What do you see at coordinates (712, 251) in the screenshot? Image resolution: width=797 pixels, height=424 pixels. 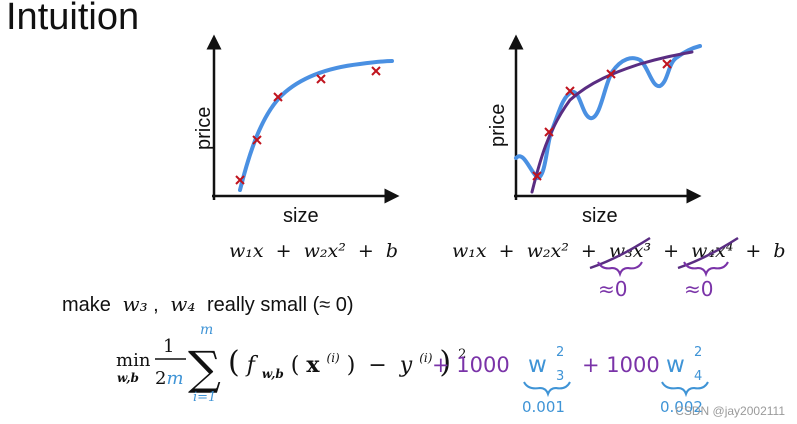 I see `right-formula-term4: w₄x⁴` at bounding box center [712, 251].